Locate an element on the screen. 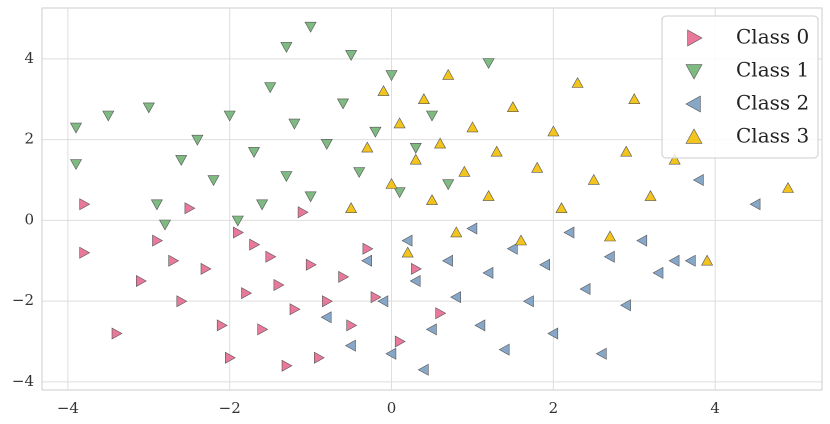 Image resolution: width=830 pixels, height=424 pixels. legend-label: Class 1 is located at coordinates (772, 70).